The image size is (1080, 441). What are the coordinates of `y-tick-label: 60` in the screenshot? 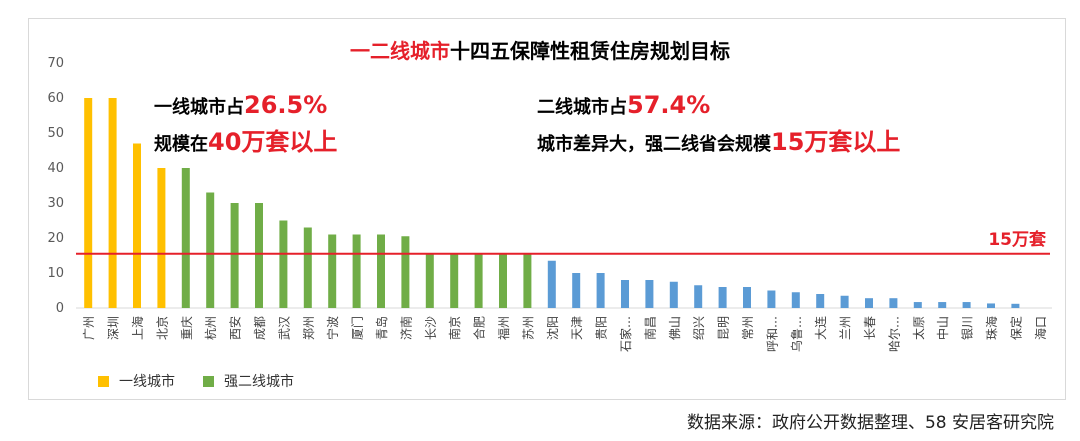 It's located at (55, 98).